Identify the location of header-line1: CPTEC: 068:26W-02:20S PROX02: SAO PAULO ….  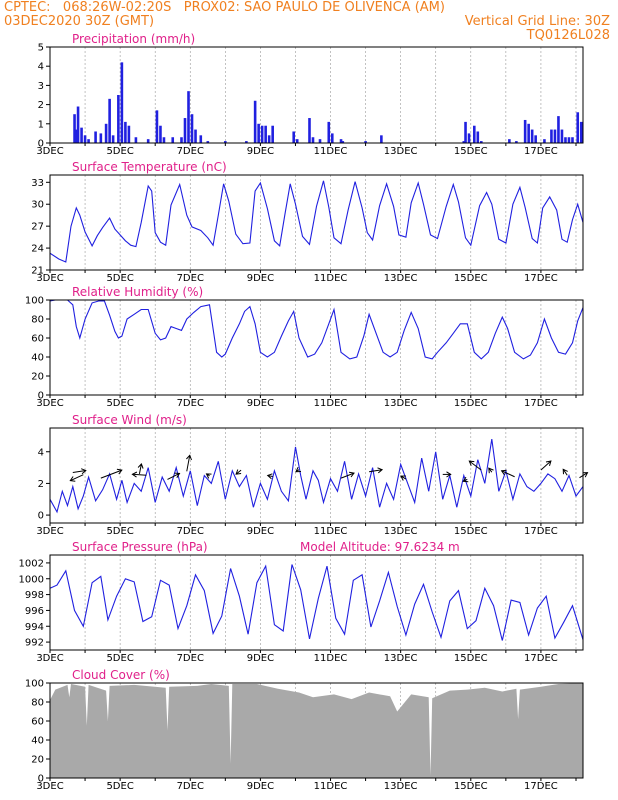
(224, 7).